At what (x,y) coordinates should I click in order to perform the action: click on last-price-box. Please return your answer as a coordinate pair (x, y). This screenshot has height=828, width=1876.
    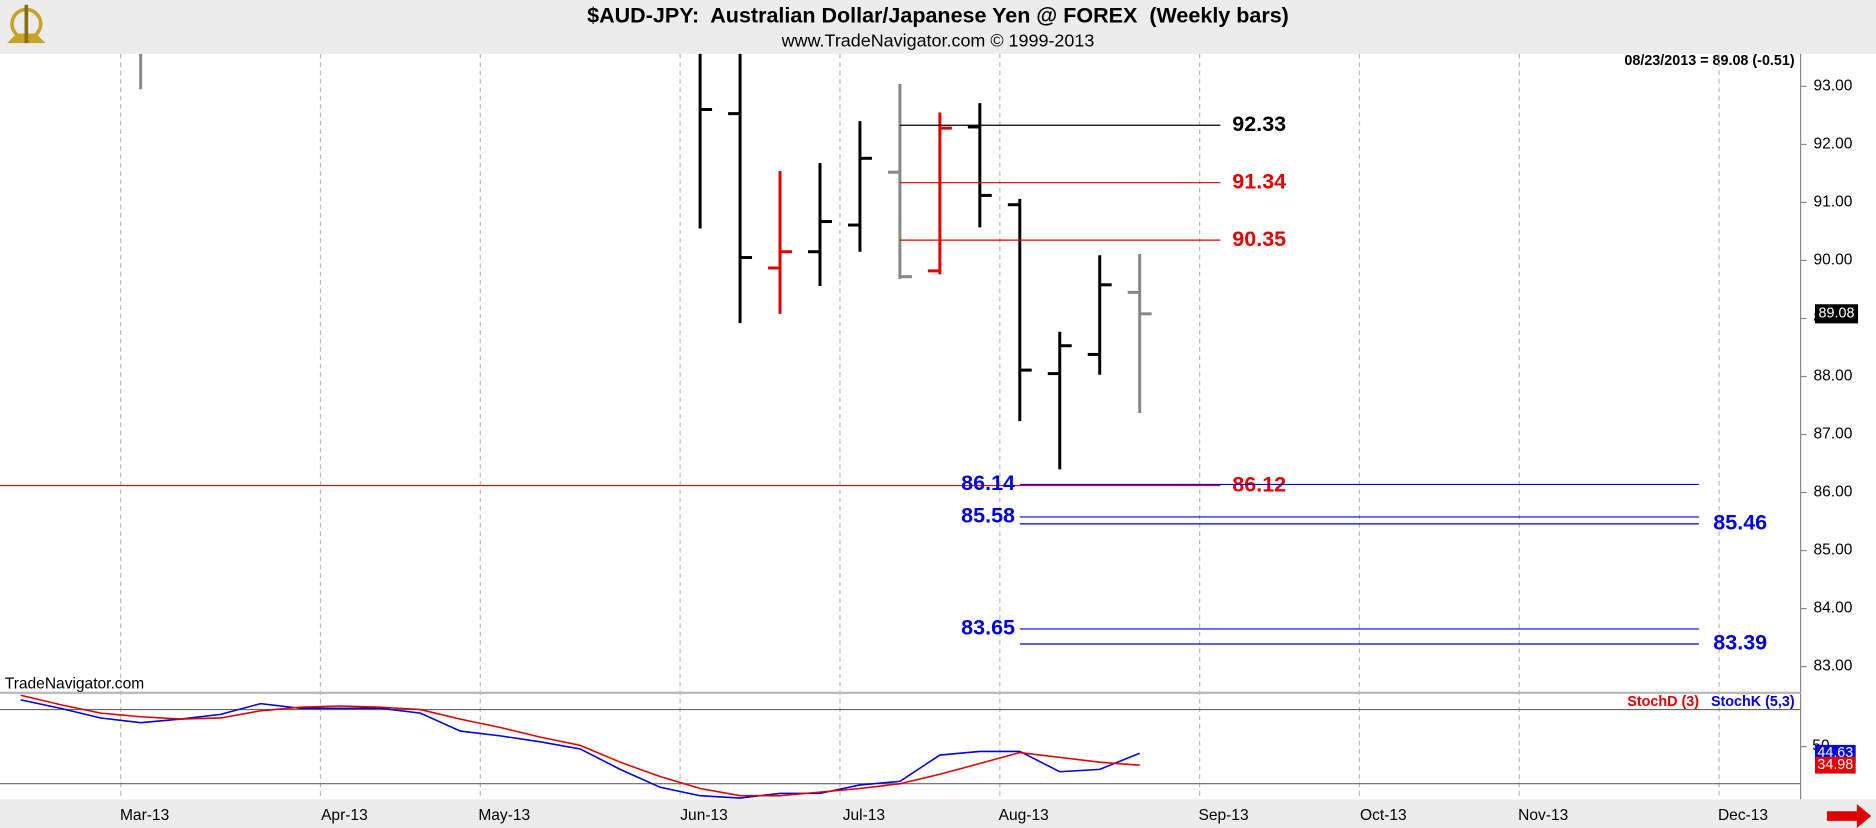
    Looking at the image, I should click on (1836, 314).